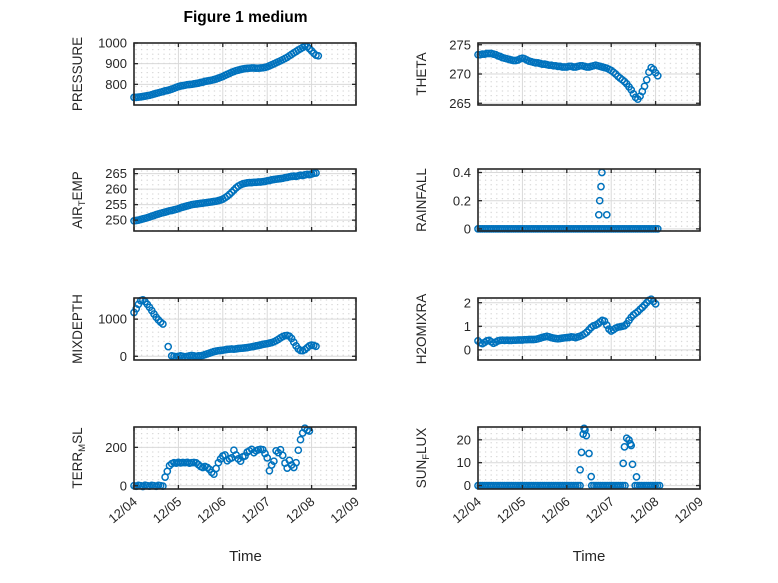 The width and height of the screenshot is (778, 583). Describe the element at coordinates (116, 220) in the screenshot. I see `svg-text: 250` at that location.